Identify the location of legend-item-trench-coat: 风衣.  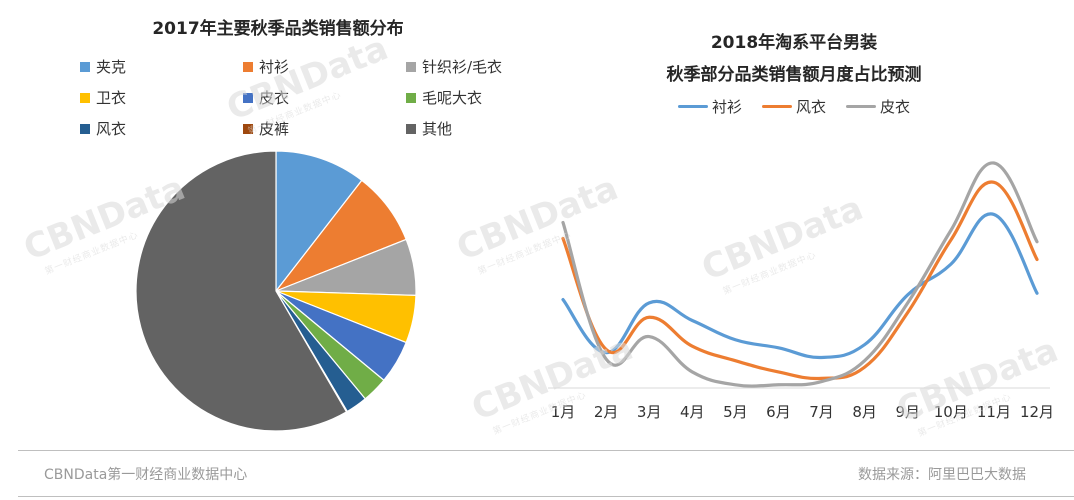
(103, 128).